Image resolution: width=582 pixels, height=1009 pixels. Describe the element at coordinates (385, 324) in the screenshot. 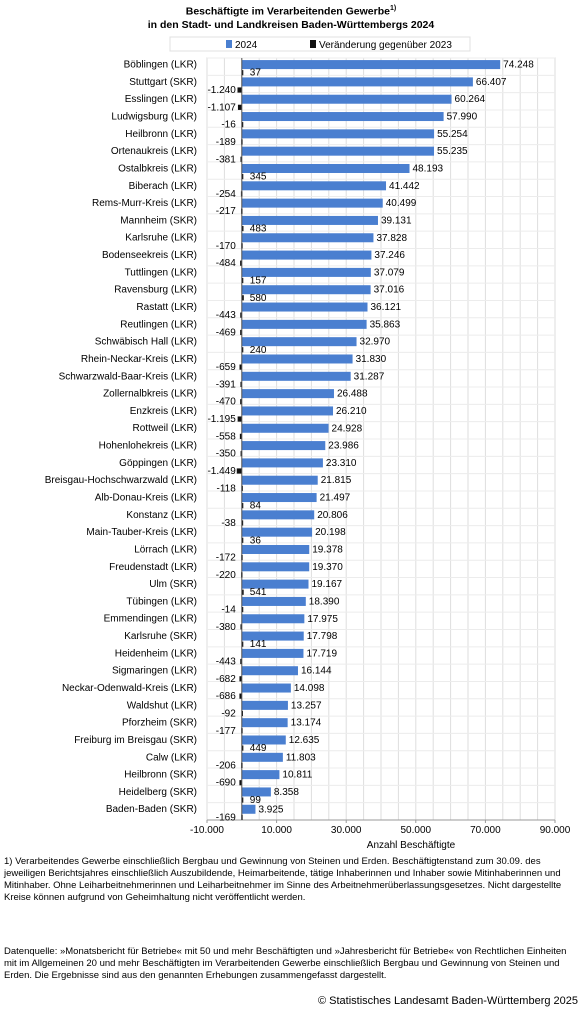

I see `data-label-2024: 35.863` at that location.